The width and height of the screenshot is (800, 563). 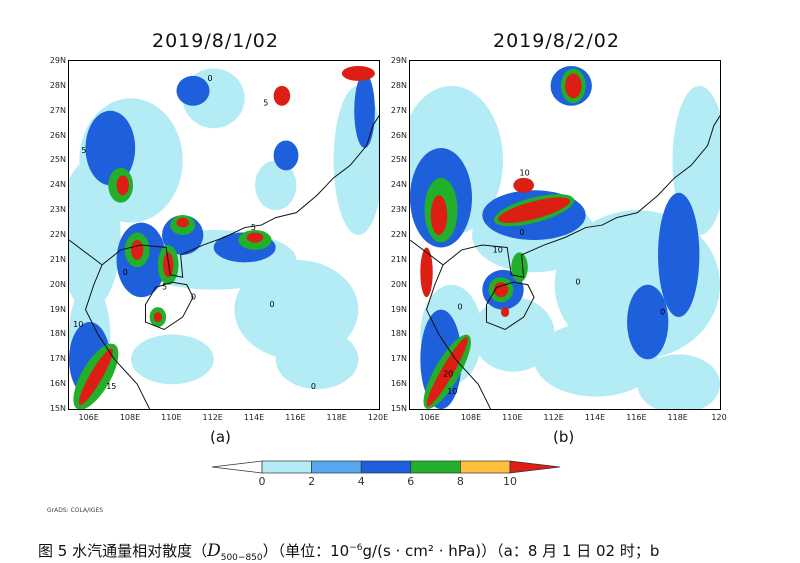 What do you see at coordinates (88, 417) in the screenshot?
I see `lon-label: 106E` at bounding box center [88, 417].